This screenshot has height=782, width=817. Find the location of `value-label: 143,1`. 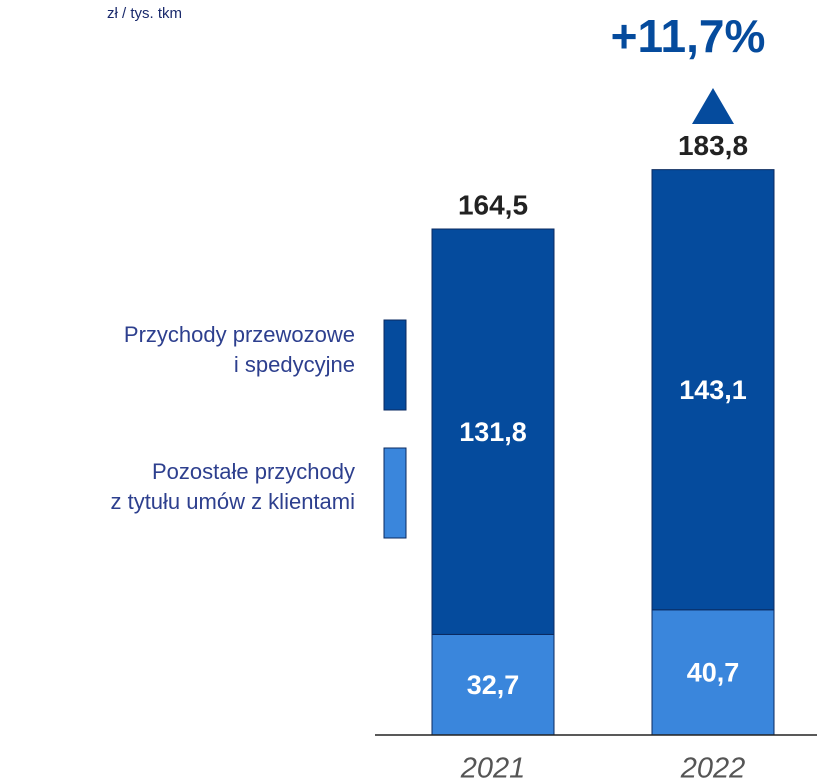

value-label: 143,1 is located at coordinates (713, 390).